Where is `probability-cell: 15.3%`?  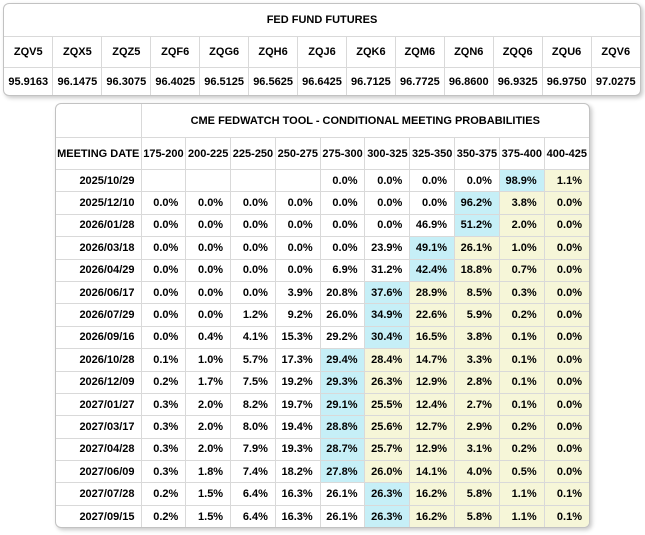
probability-cell: 15.3% is located at coordinates (298, 338).